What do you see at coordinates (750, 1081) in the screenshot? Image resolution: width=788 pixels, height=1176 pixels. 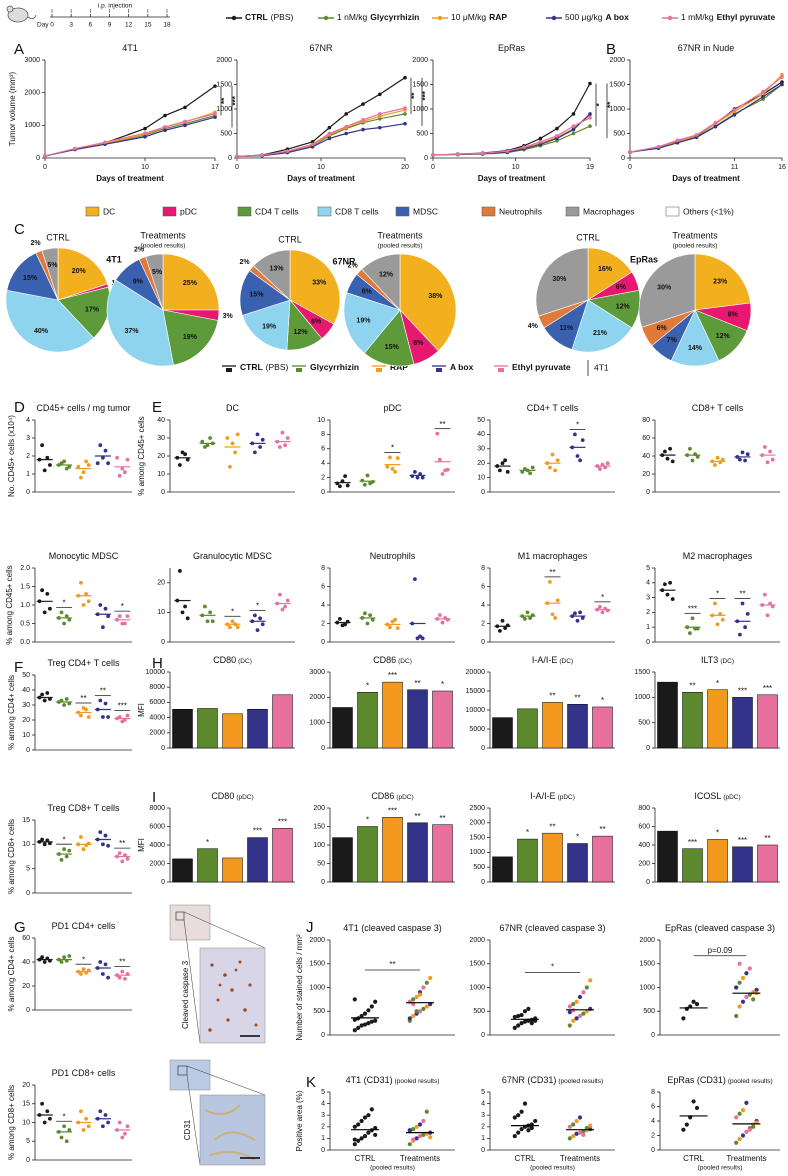 I see `chart-title-note: (pooled results)` at bounding box center [750, 1081].